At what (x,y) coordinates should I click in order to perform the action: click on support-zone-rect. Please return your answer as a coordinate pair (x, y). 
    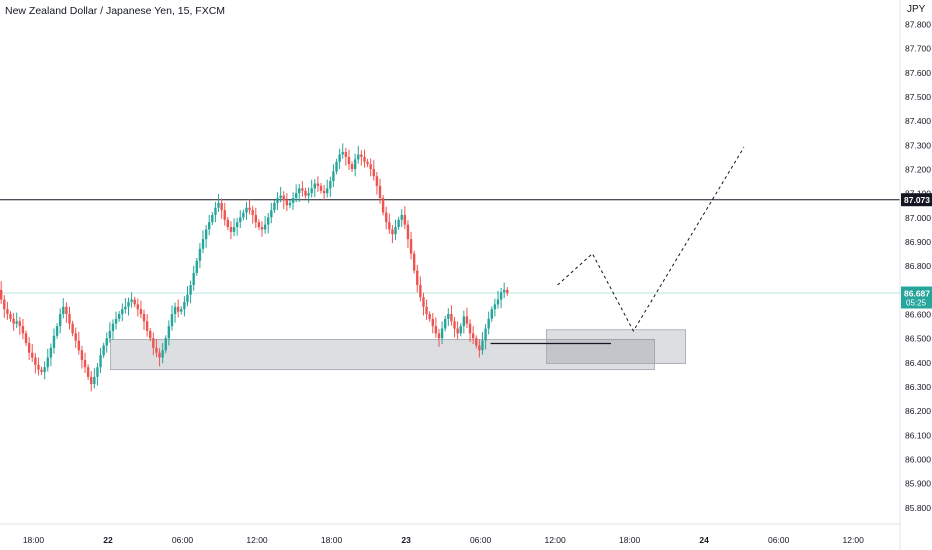
    Looking at the image, I should click on (616, 346).